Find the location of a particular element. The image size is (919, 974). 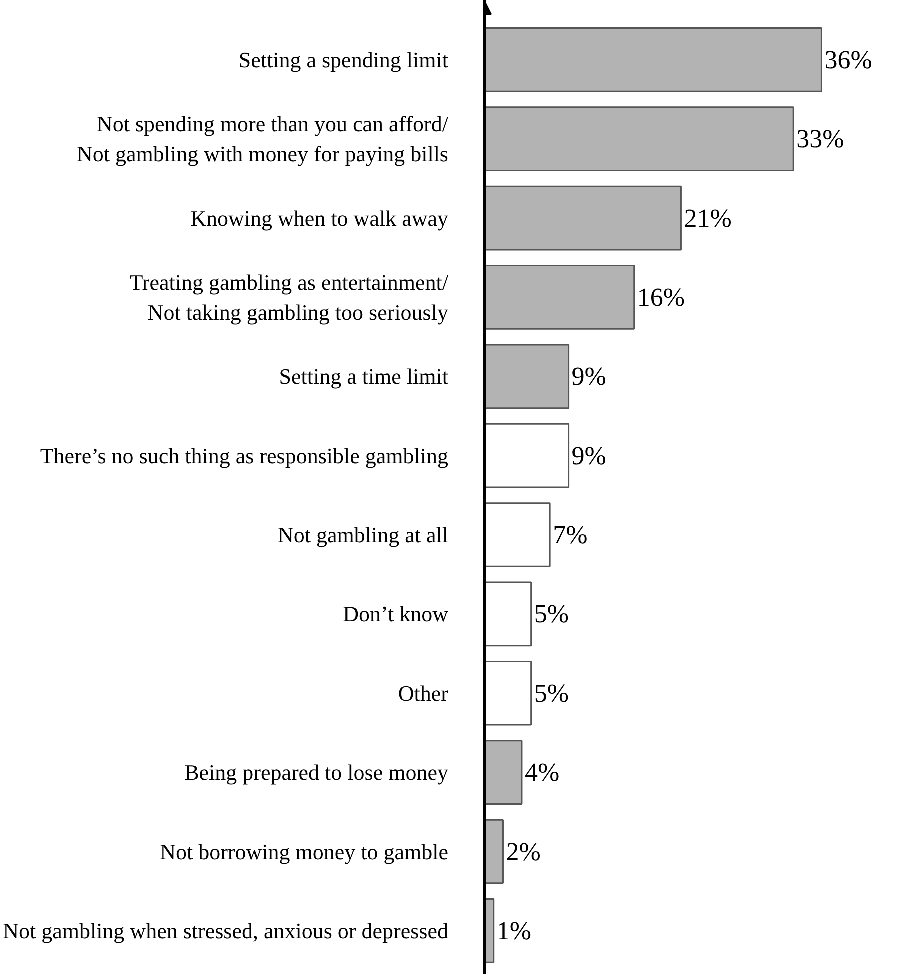

y-tick-label: Not gambling at all is located at coordinates (363, 535).